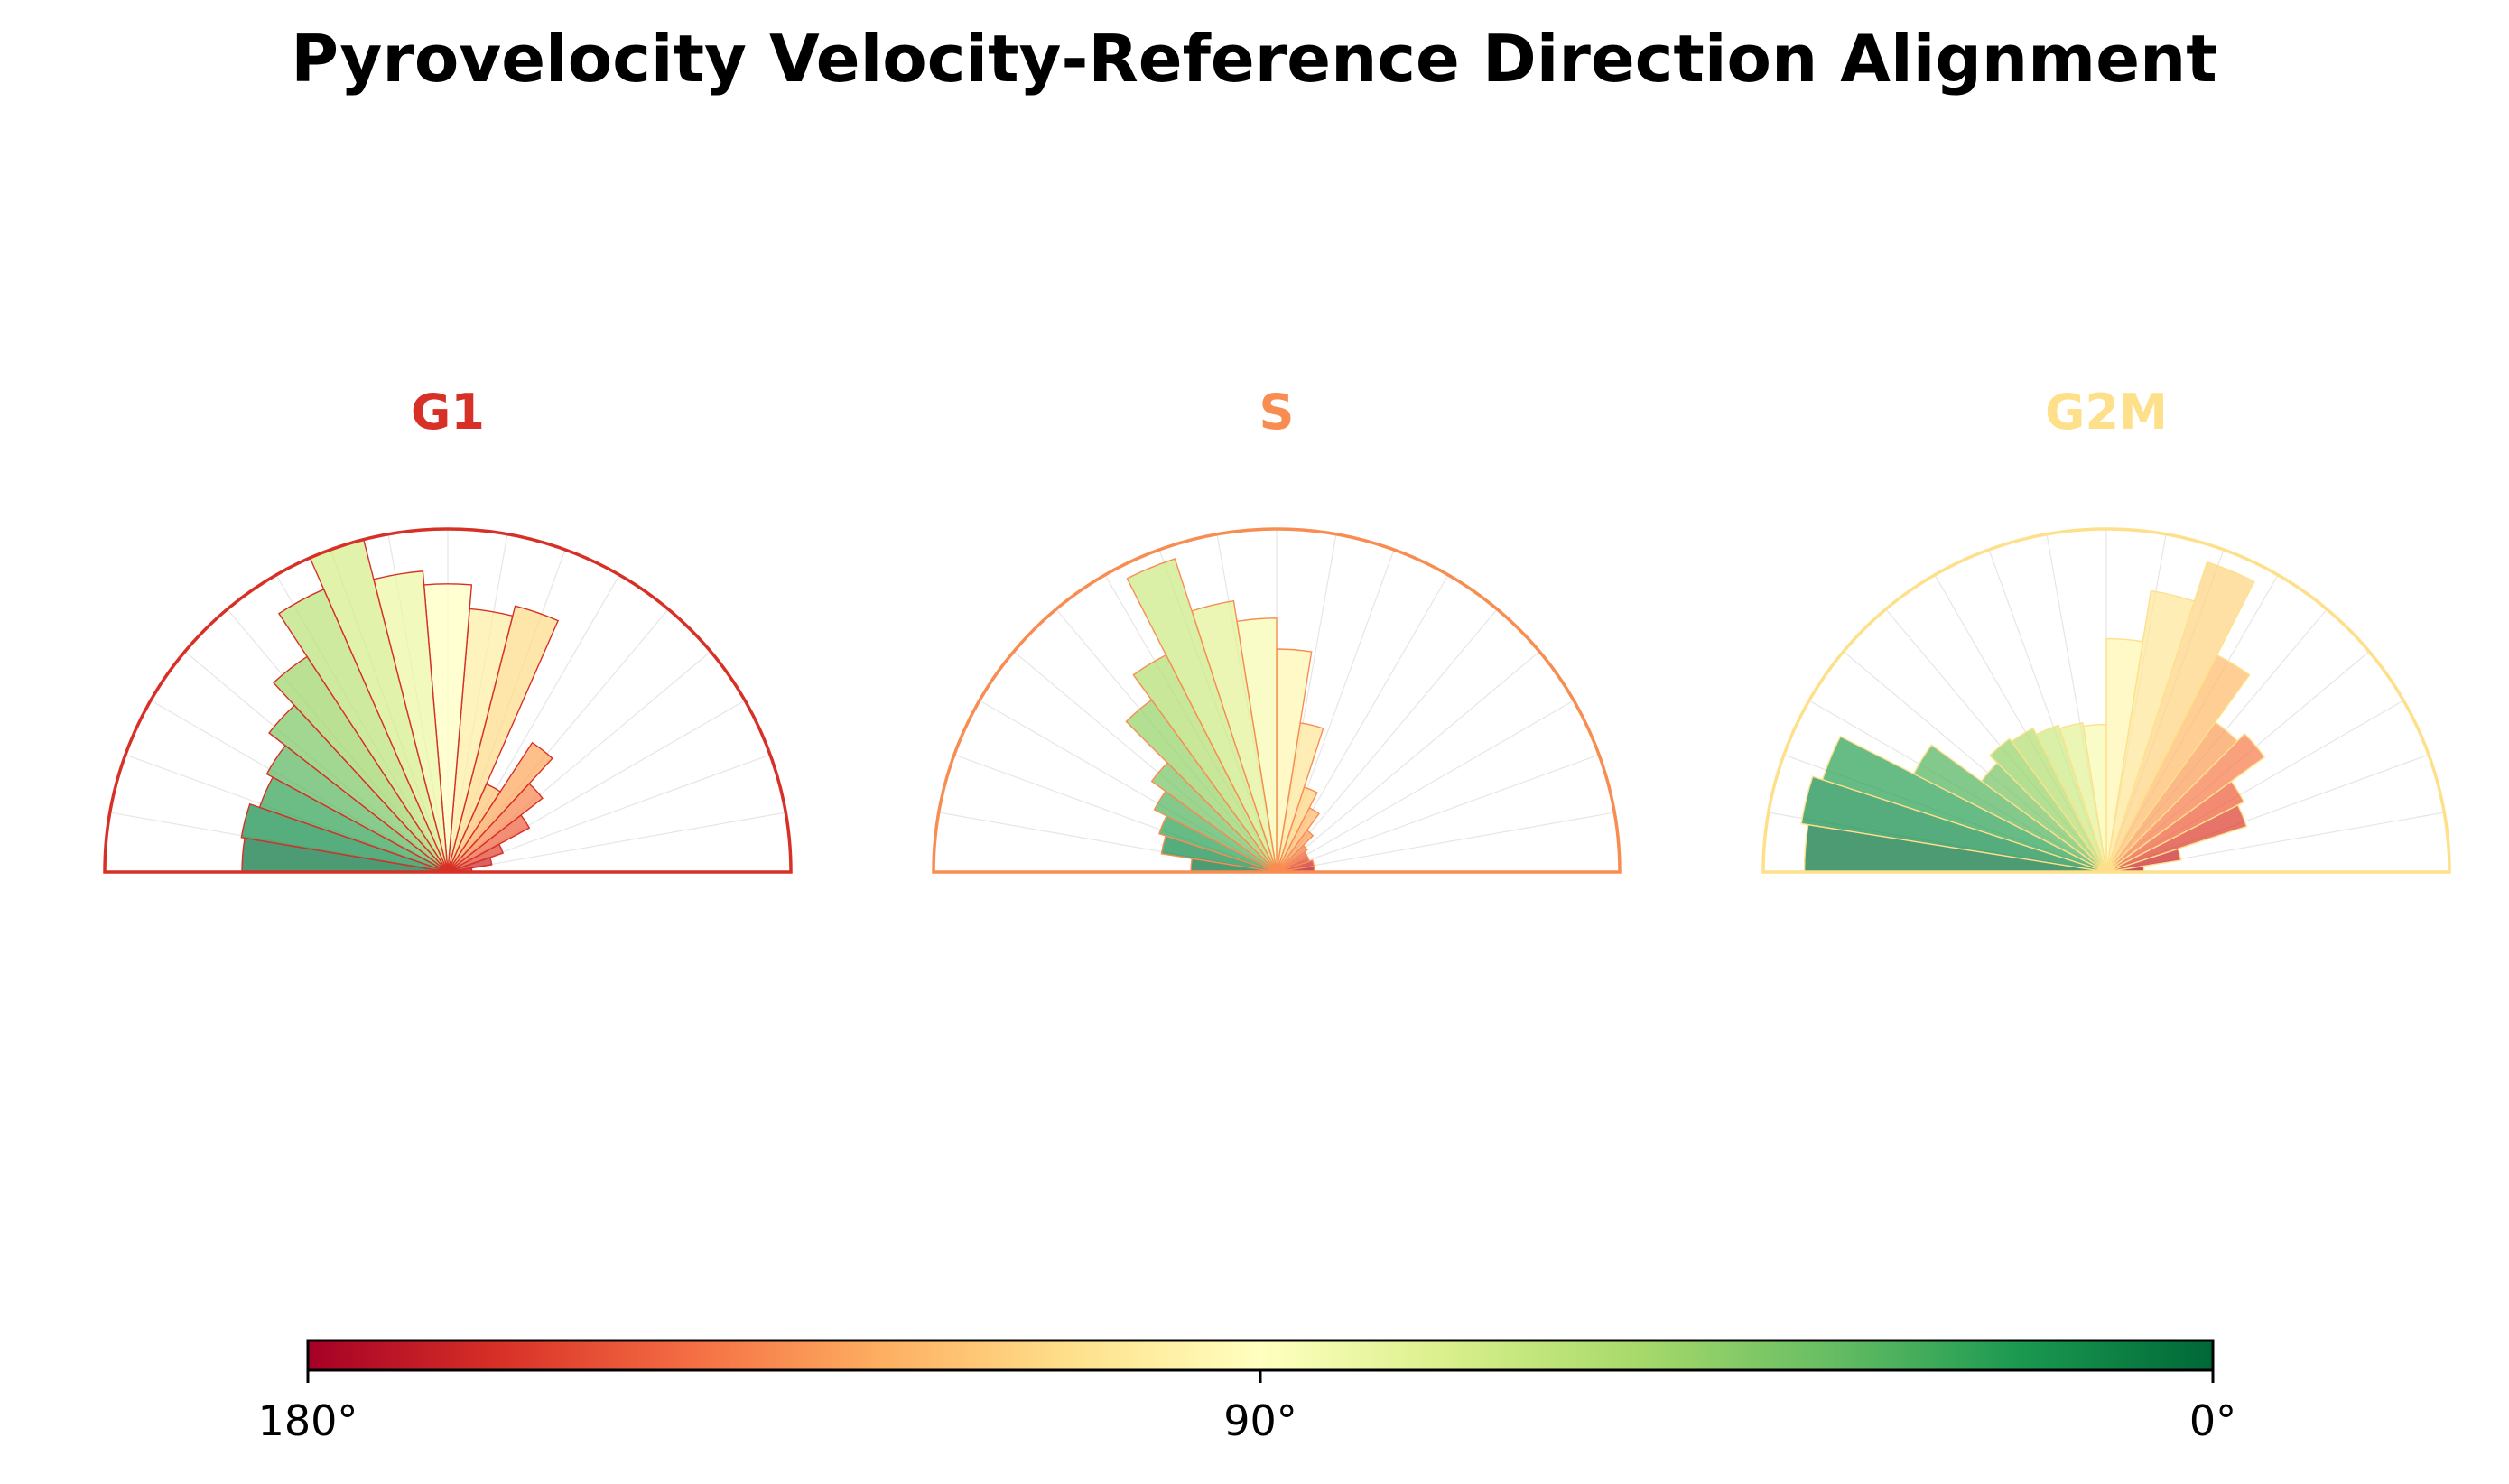 The image size is (2509, 1484). I want to click on colorbar-tick-label: 90°, so click(1260, 1421).